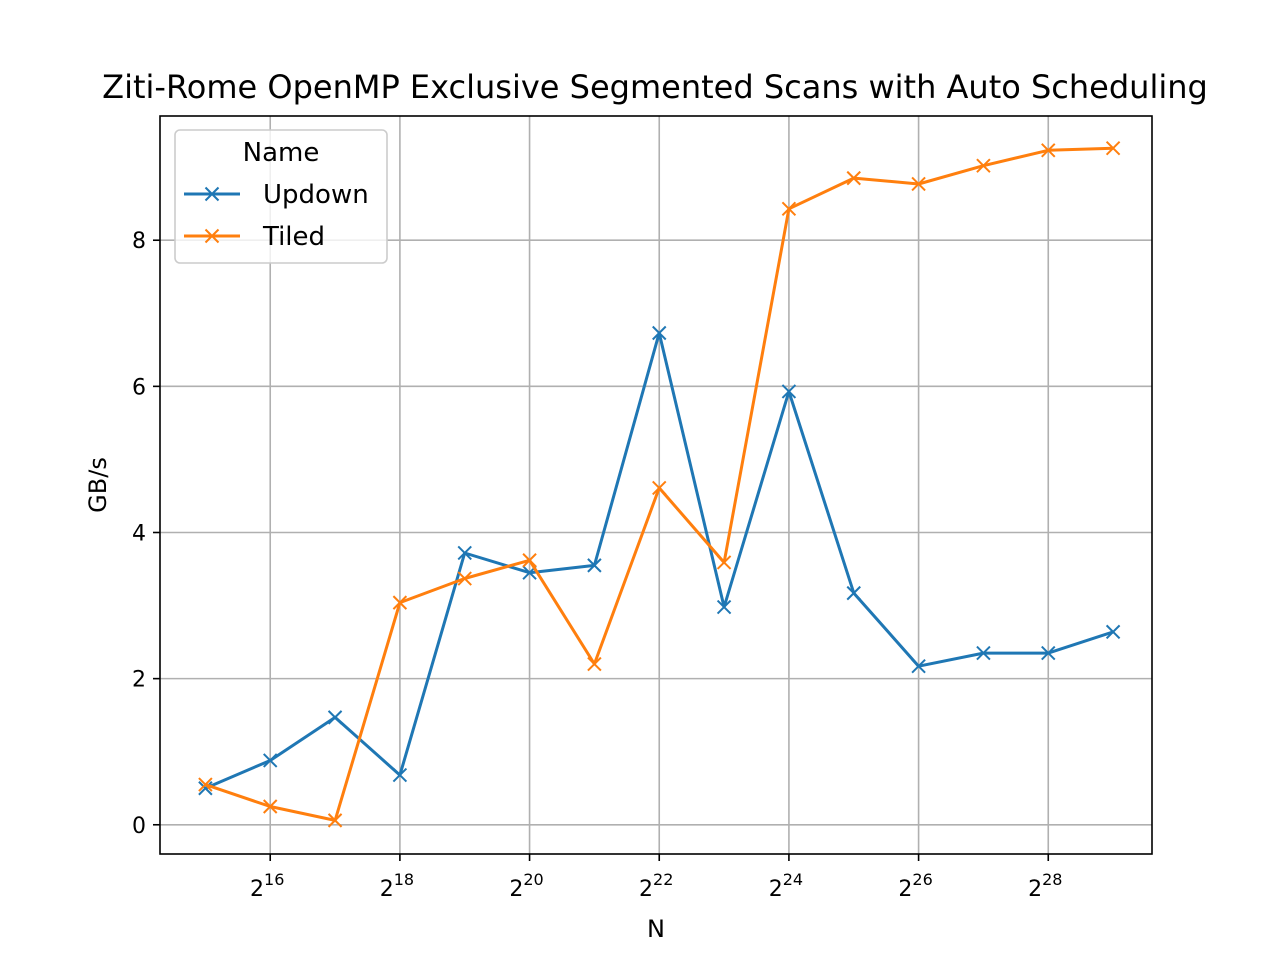  Describe the element at coordinates (1045, 886) in the screenshot. I see `x-tick-label: 228` at that location.